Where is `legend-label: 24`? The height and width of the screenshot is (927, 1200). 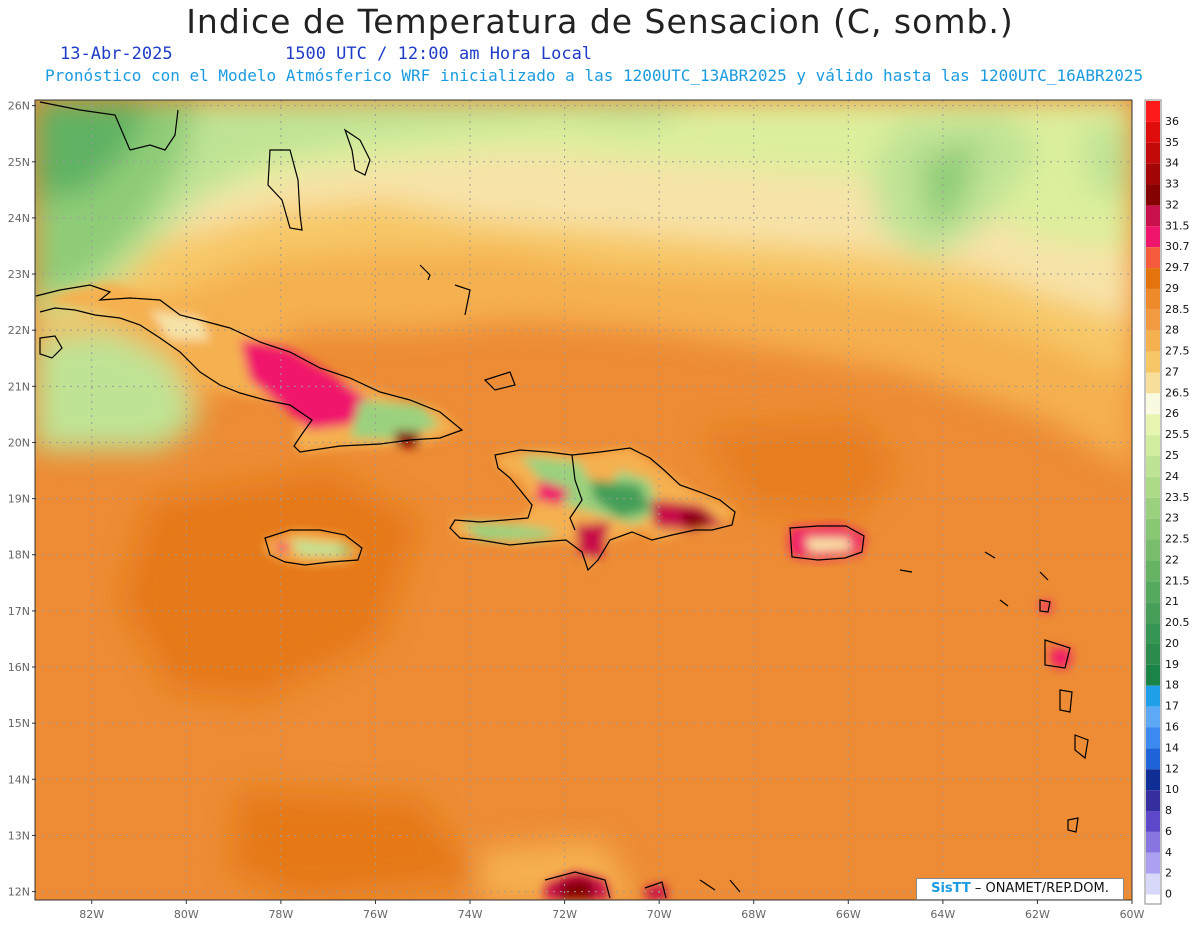
legend-label: 24 is located at coordinates (1172, 476).